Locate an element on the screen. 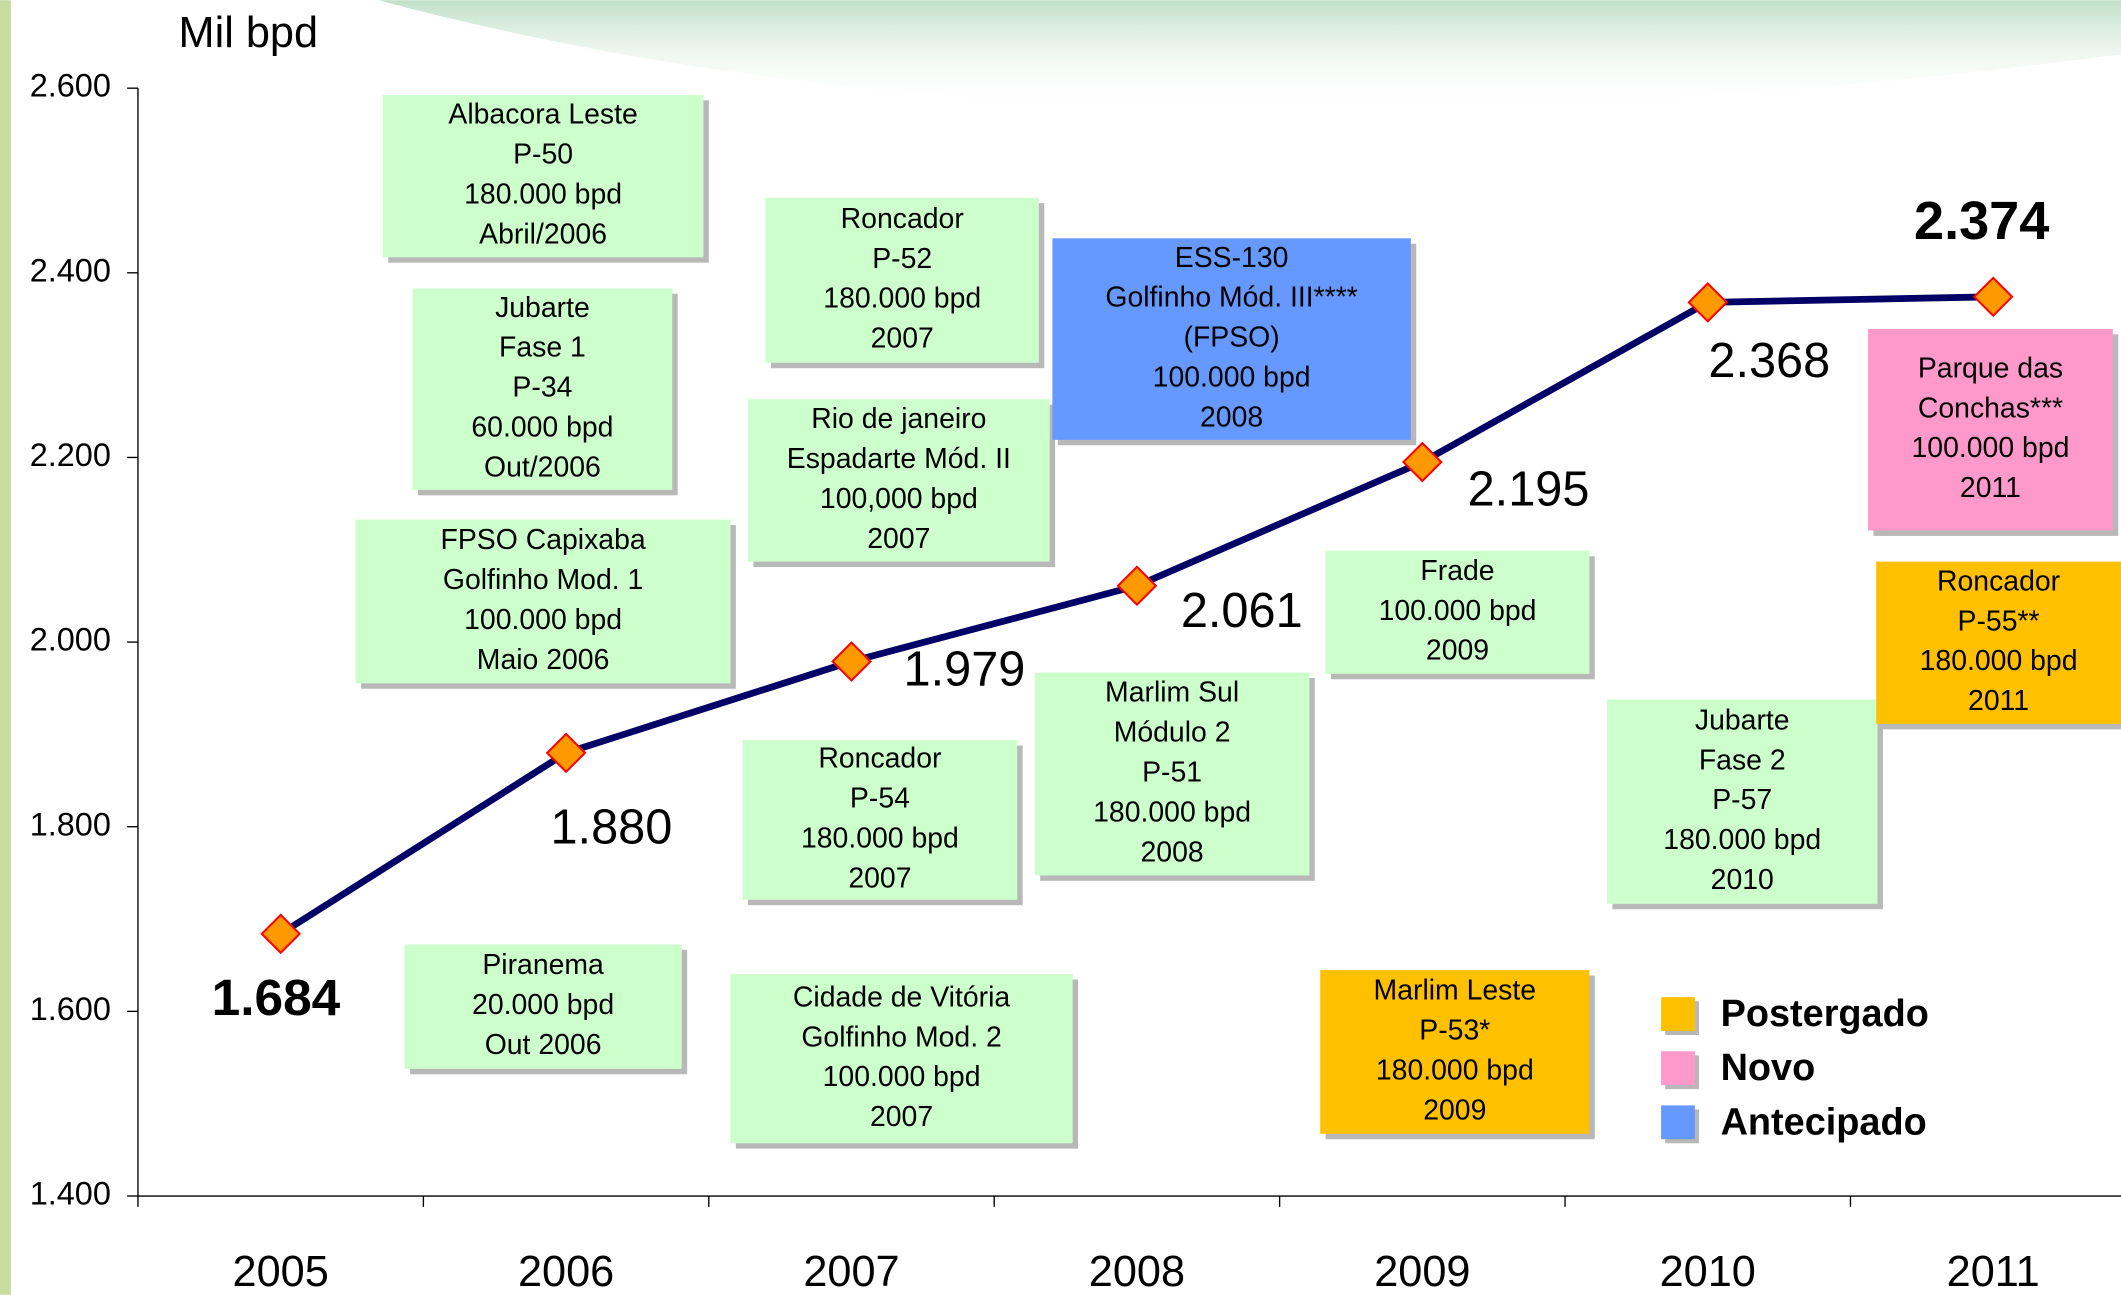 This screenshot has width=2121, height=1295. box-text: Conchas*** is located at coordinates (1990, 408).